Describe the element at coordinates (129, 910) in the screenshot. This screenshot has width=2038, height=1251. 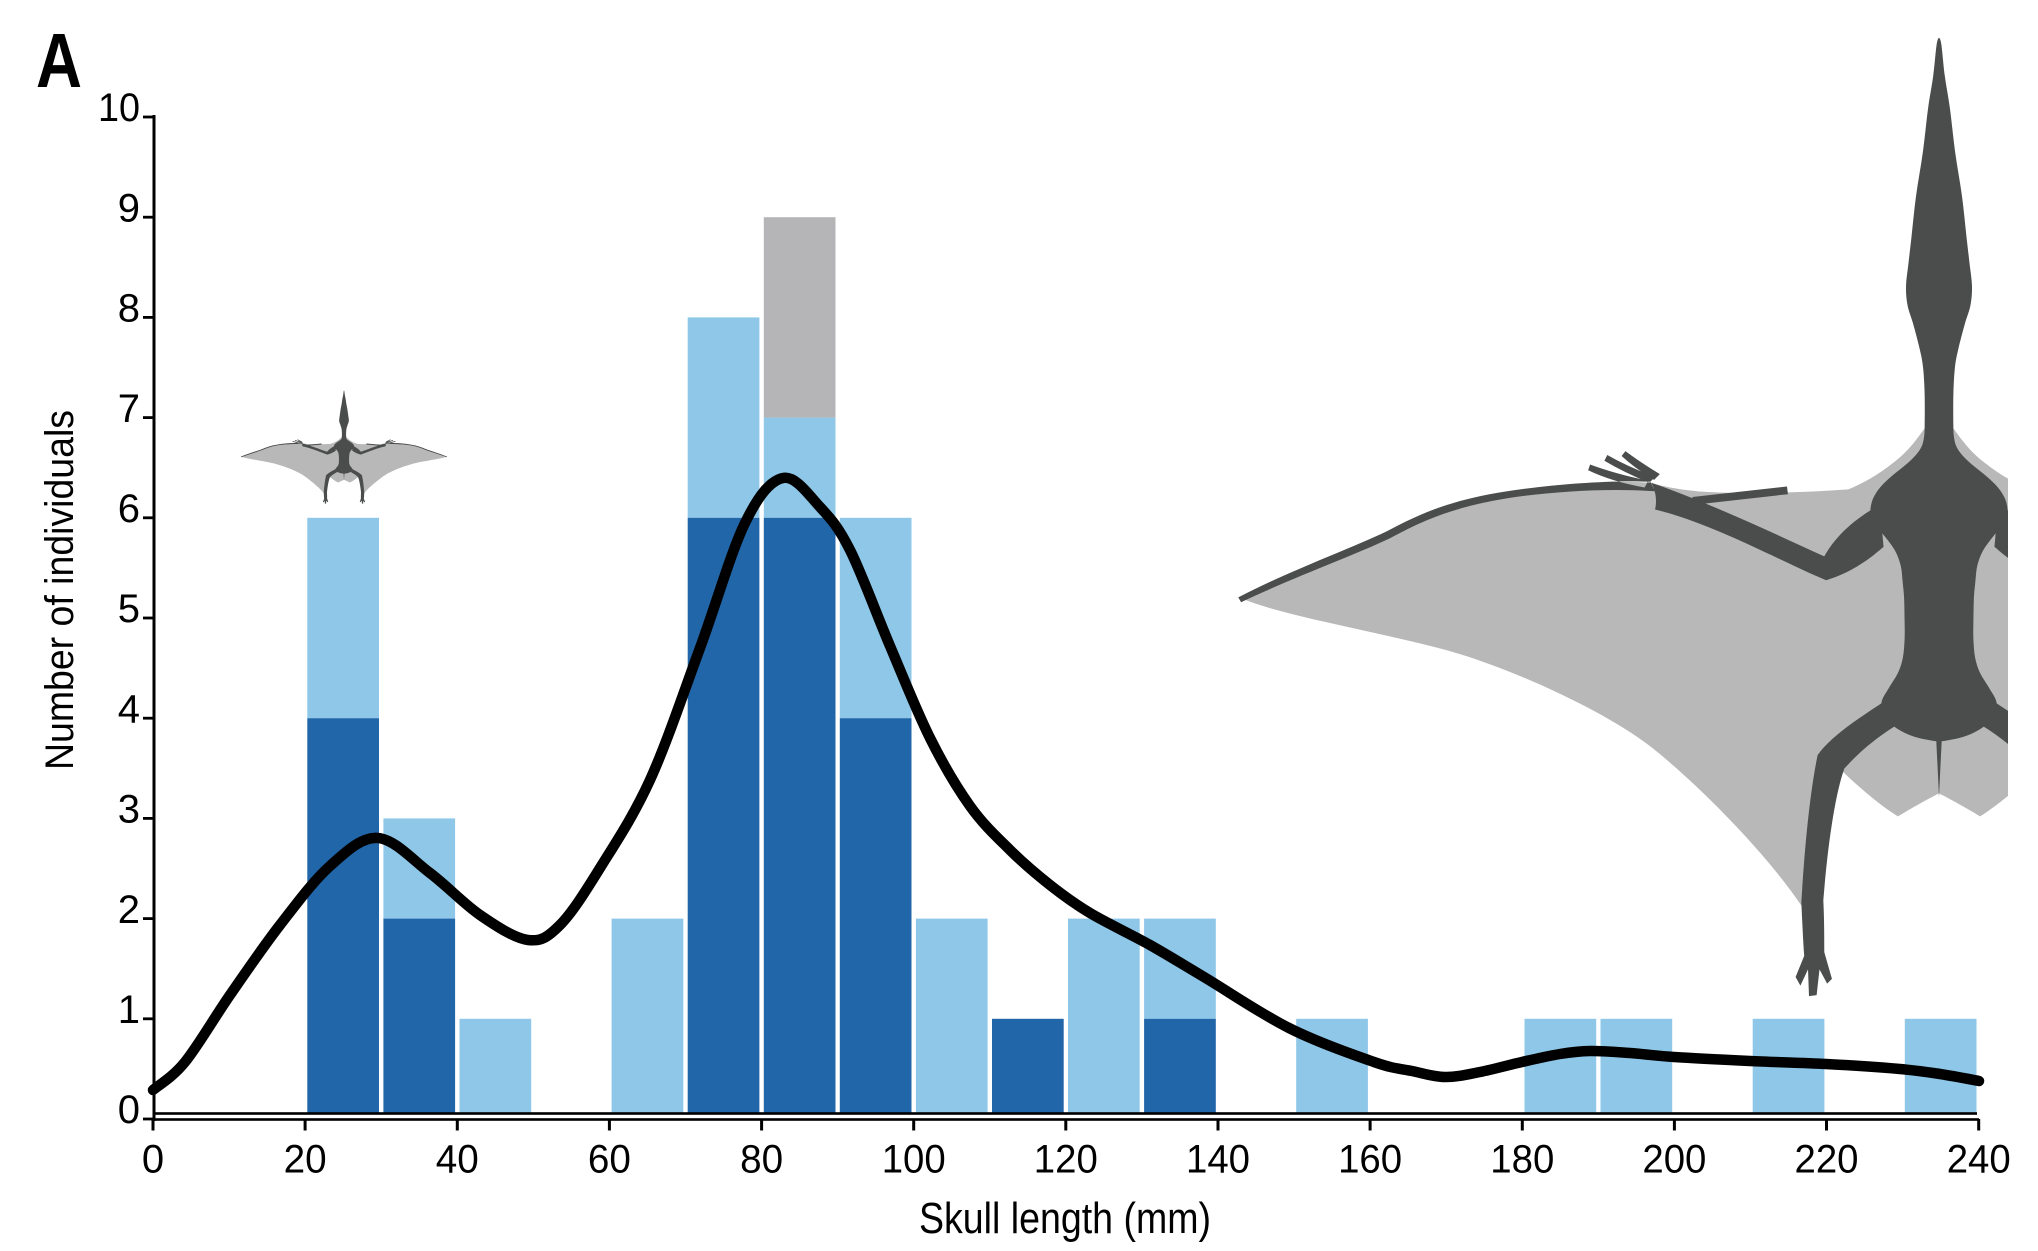
I see `svg-text: 2` at that location.